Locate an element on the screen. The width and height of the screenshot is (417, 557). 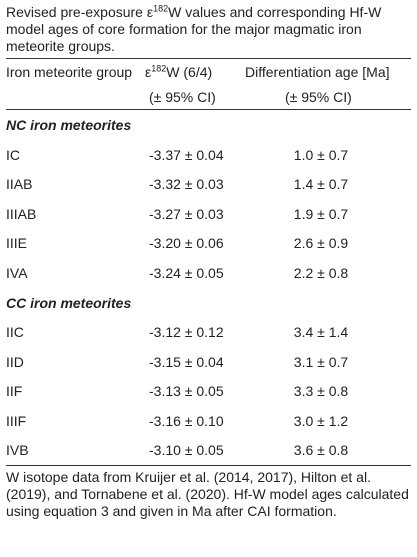
table-row: IVB -3.10 ± 0.05 3.6 ± 0.8 is located at coordinates (208, 451).